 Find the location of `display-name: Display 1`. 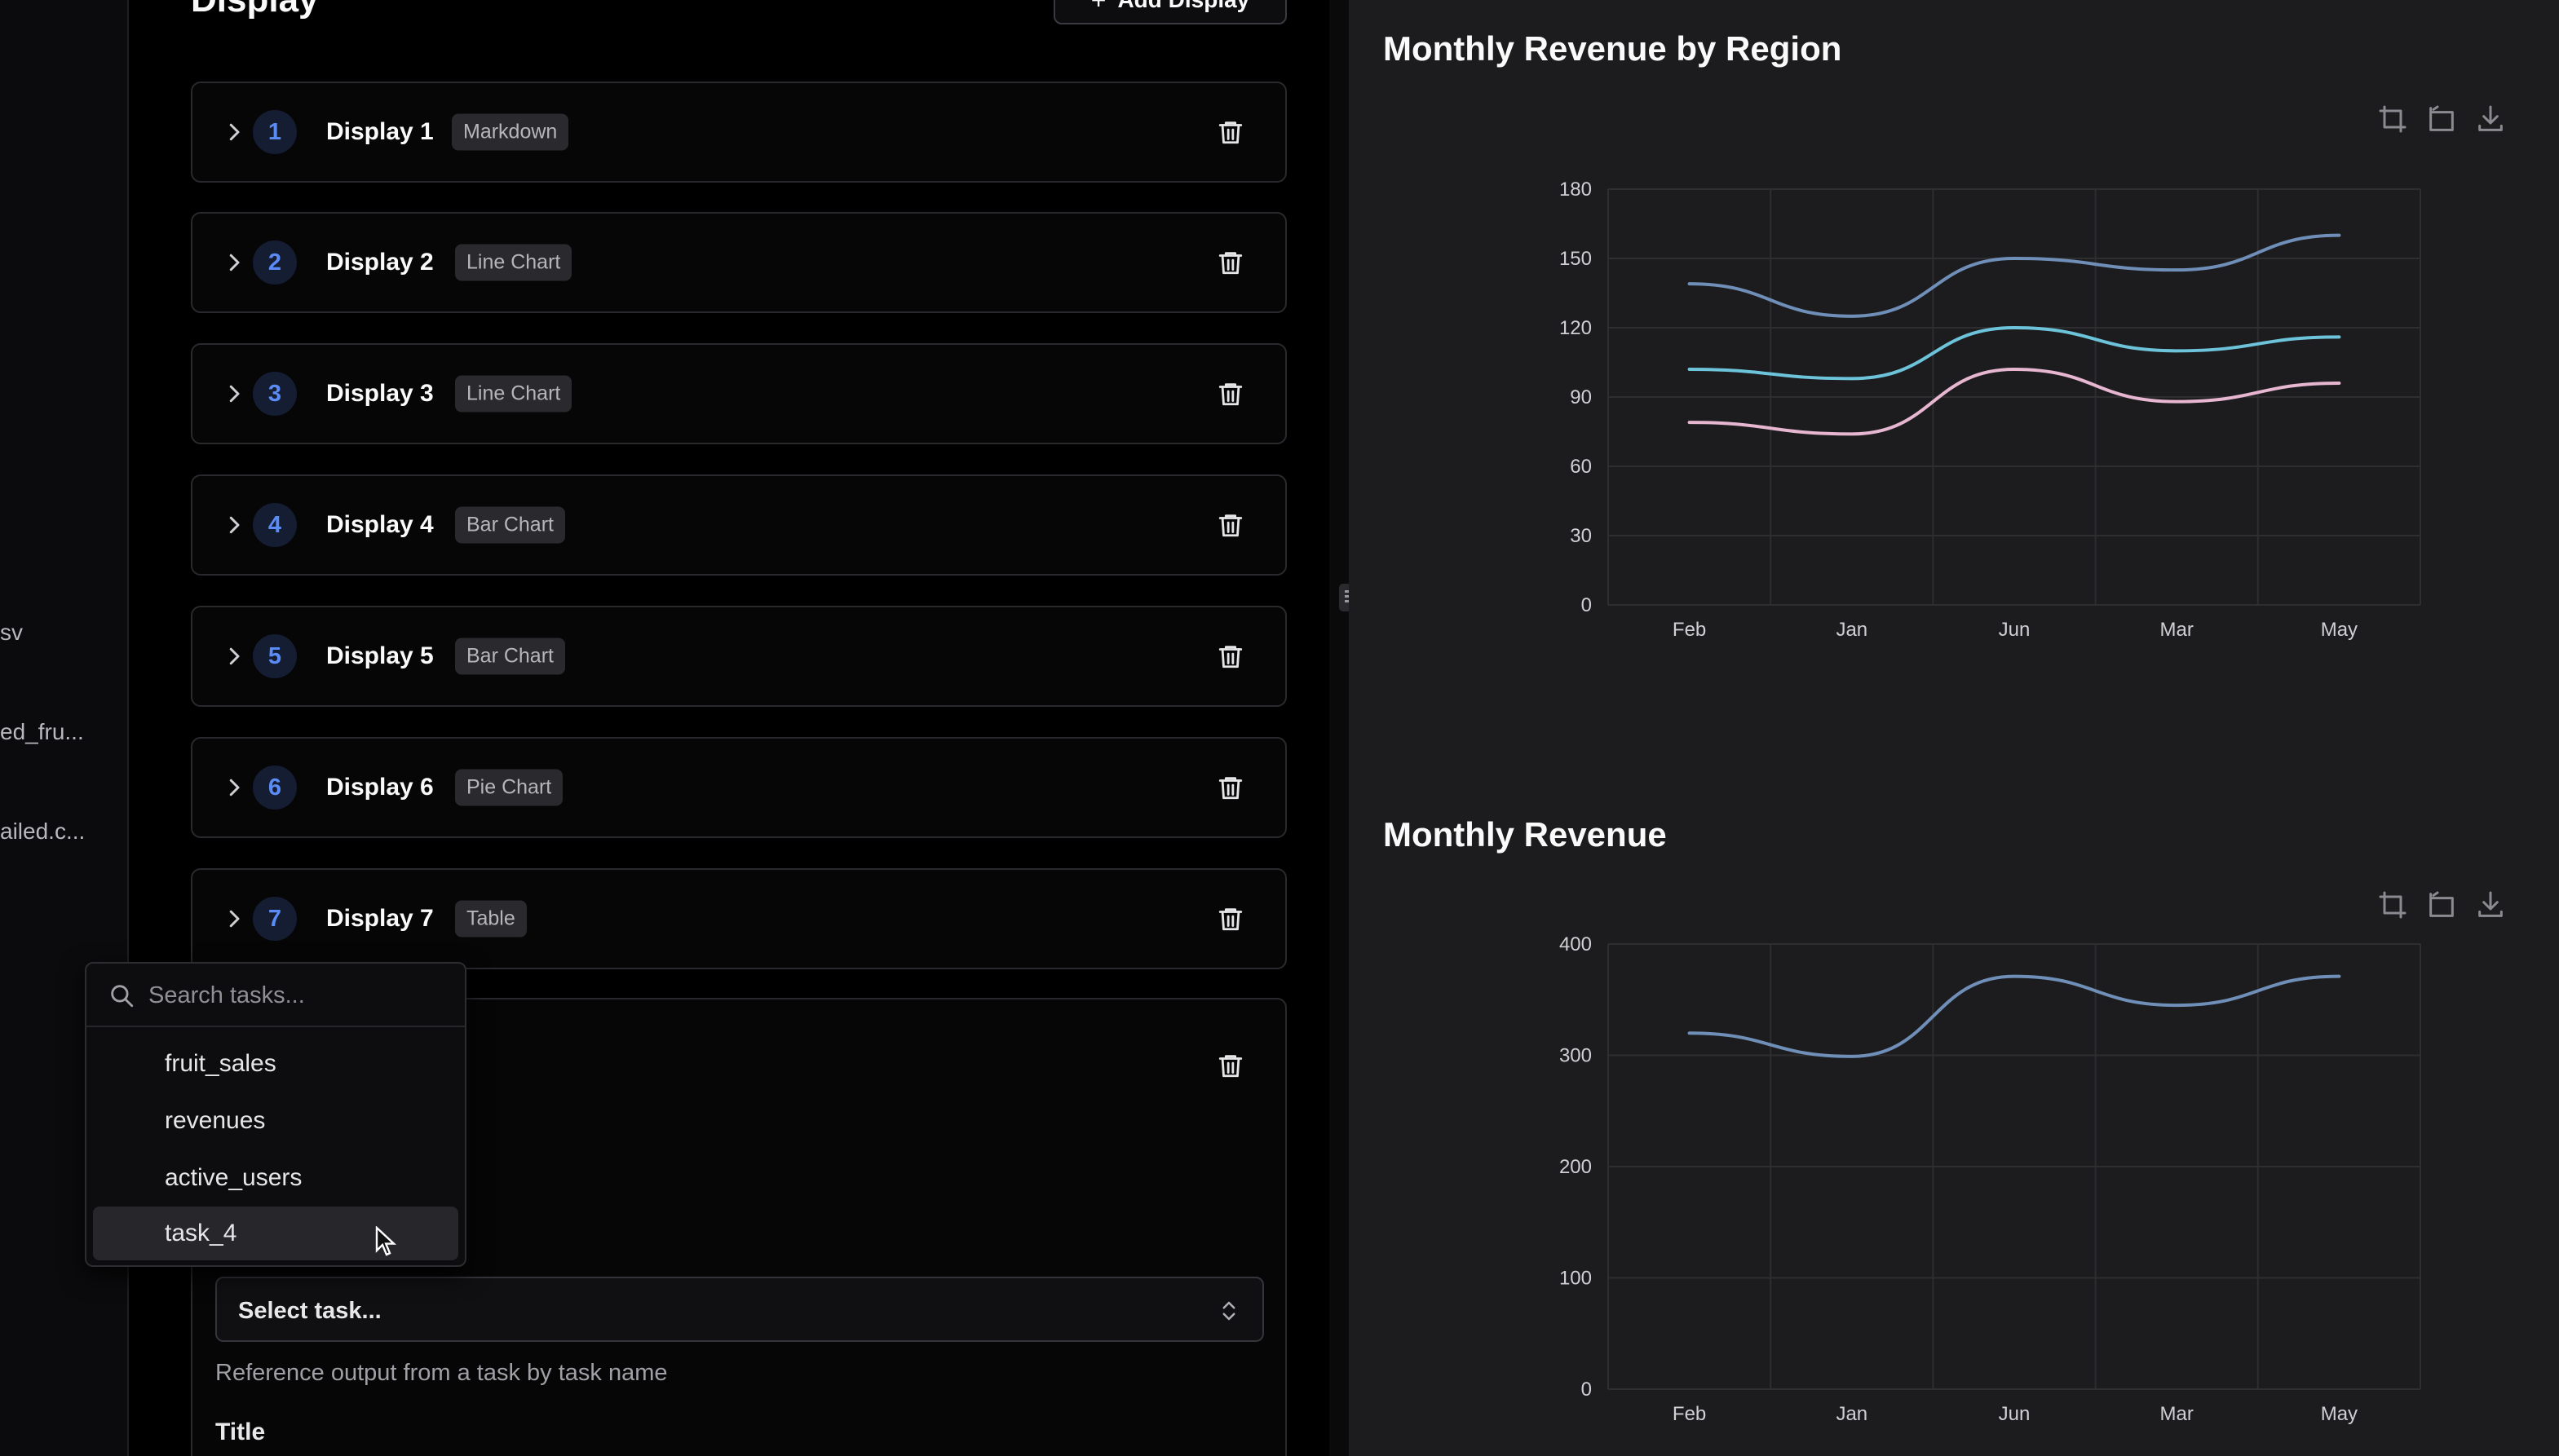

display-name: Display 1 is located at coordinates (380, 131).